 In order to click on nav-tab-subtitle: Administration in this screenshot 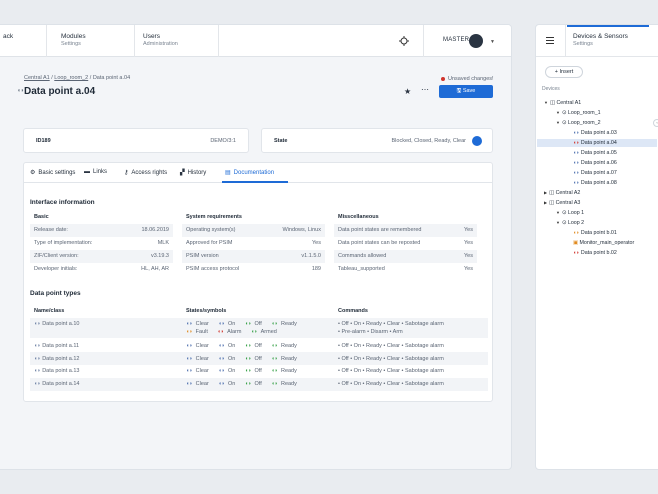, I will do `click(160, 44)`.